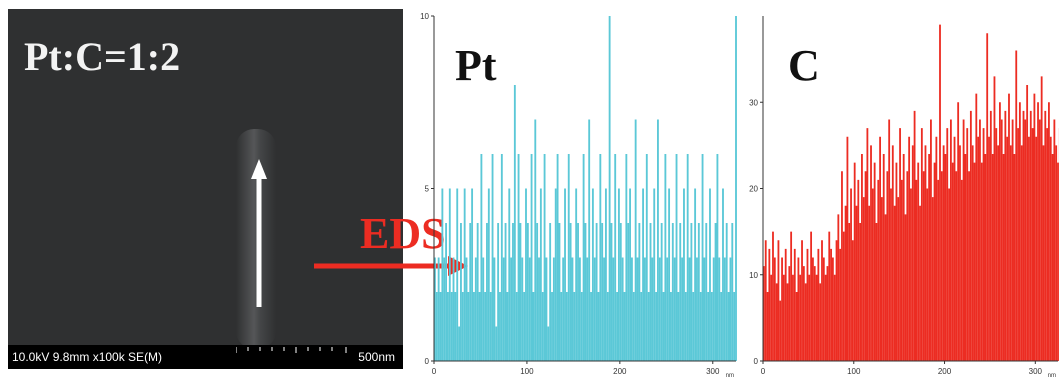 This screenshot has width=1059, height=387. What do you see at coordinates (291, 350) in the screenshot?
I see `scale-ticks` at bounding box center [291, 350].